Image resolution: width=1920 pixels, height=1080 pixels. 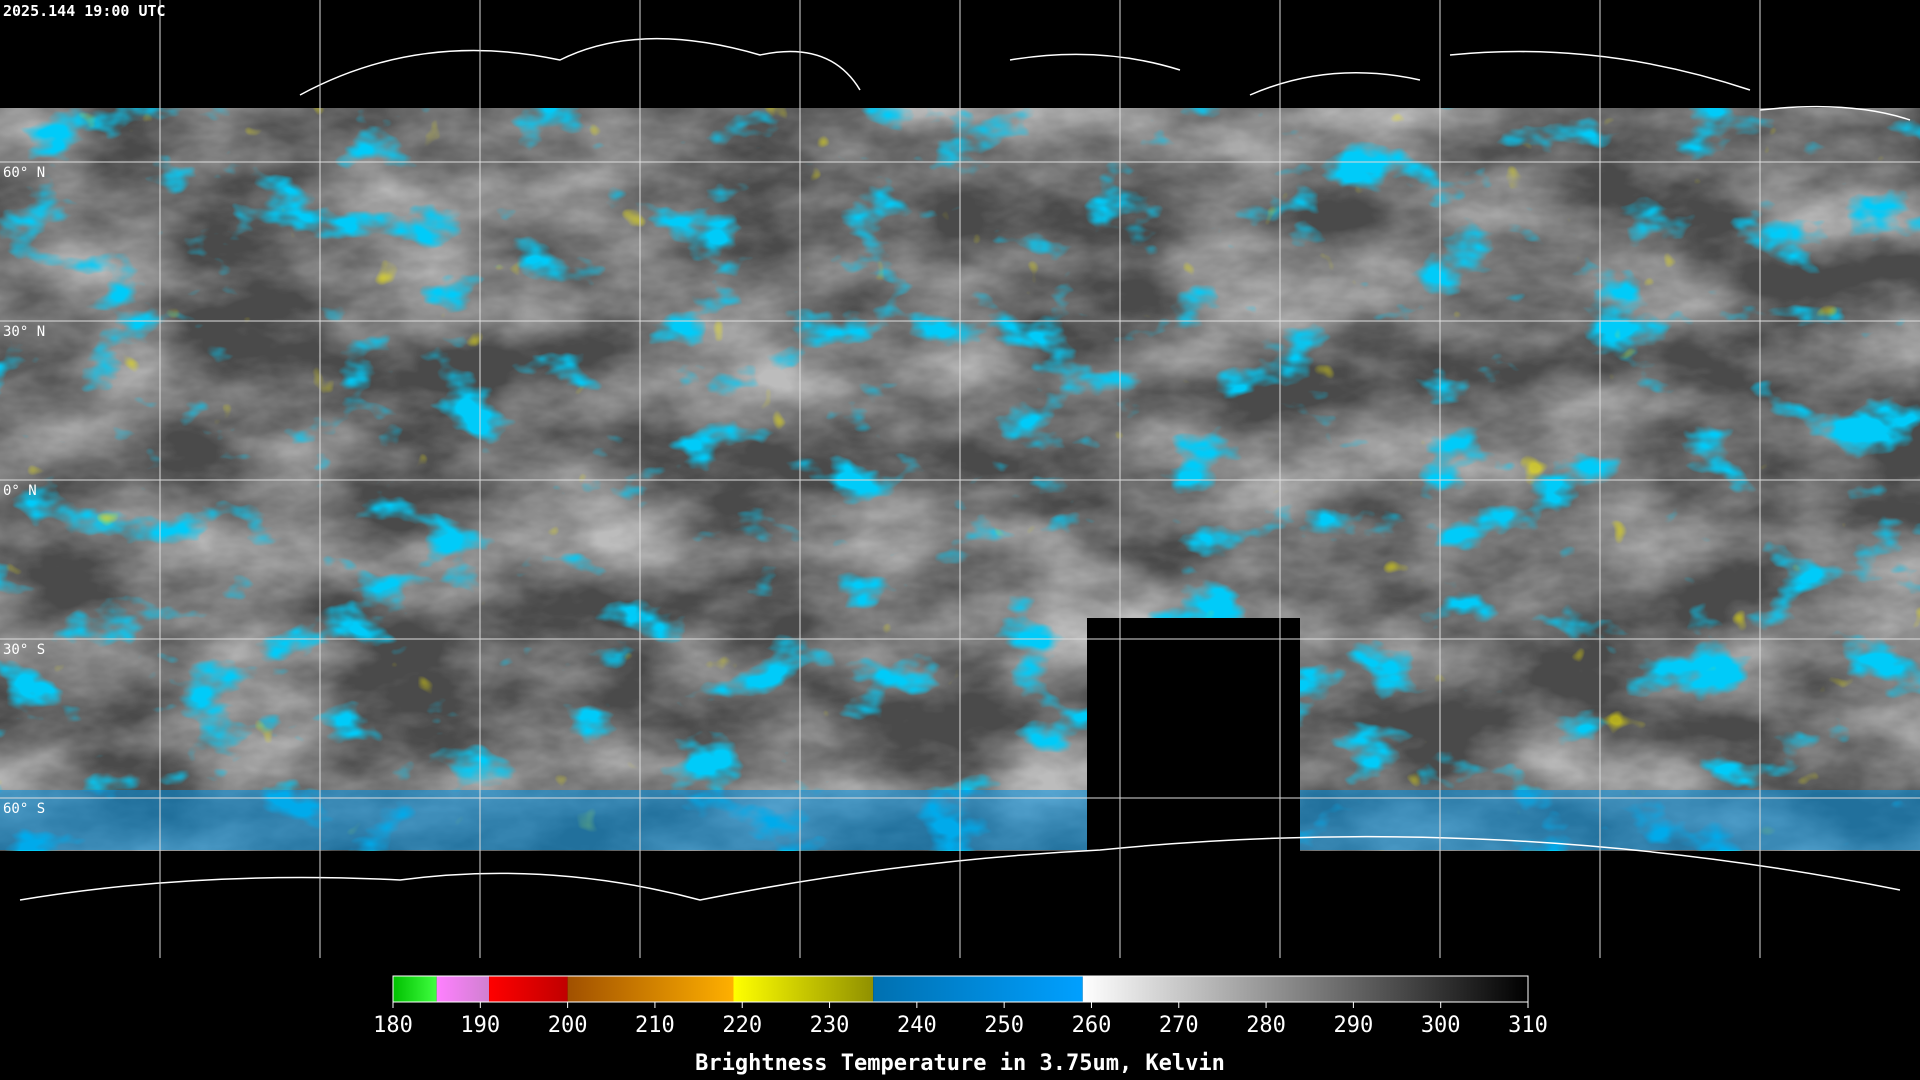 What do you see at coordinates (1441, 1025) in the screenshot?
I see `colorbar-tick-label: 300` at bounding box center [1441, 1025].